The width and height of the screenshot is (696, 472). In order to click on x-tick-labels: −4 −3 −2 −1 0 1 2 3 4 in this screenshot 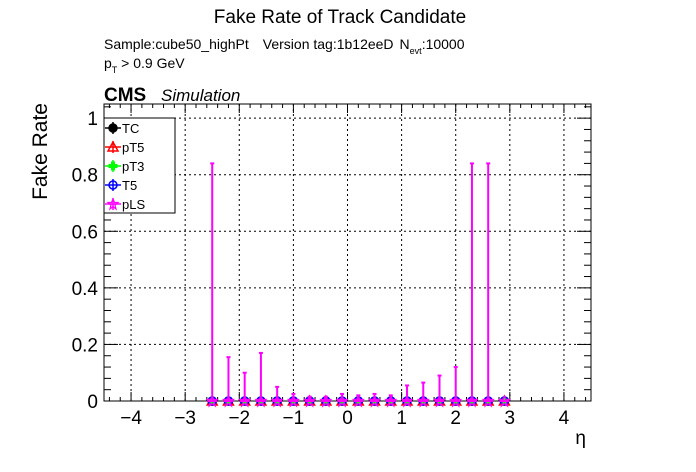, I will do `click(344, 418)`.